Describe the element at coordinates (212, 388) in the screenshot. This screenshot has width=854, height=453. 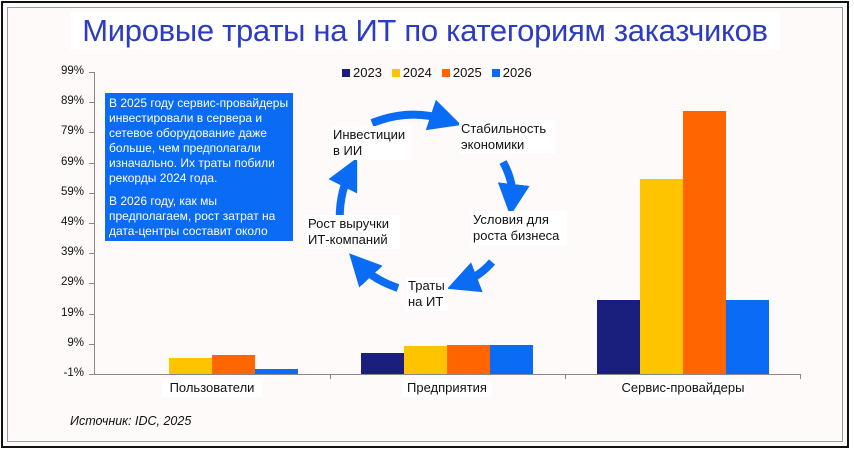
I see `category-label-users: Пользователи` at that location.